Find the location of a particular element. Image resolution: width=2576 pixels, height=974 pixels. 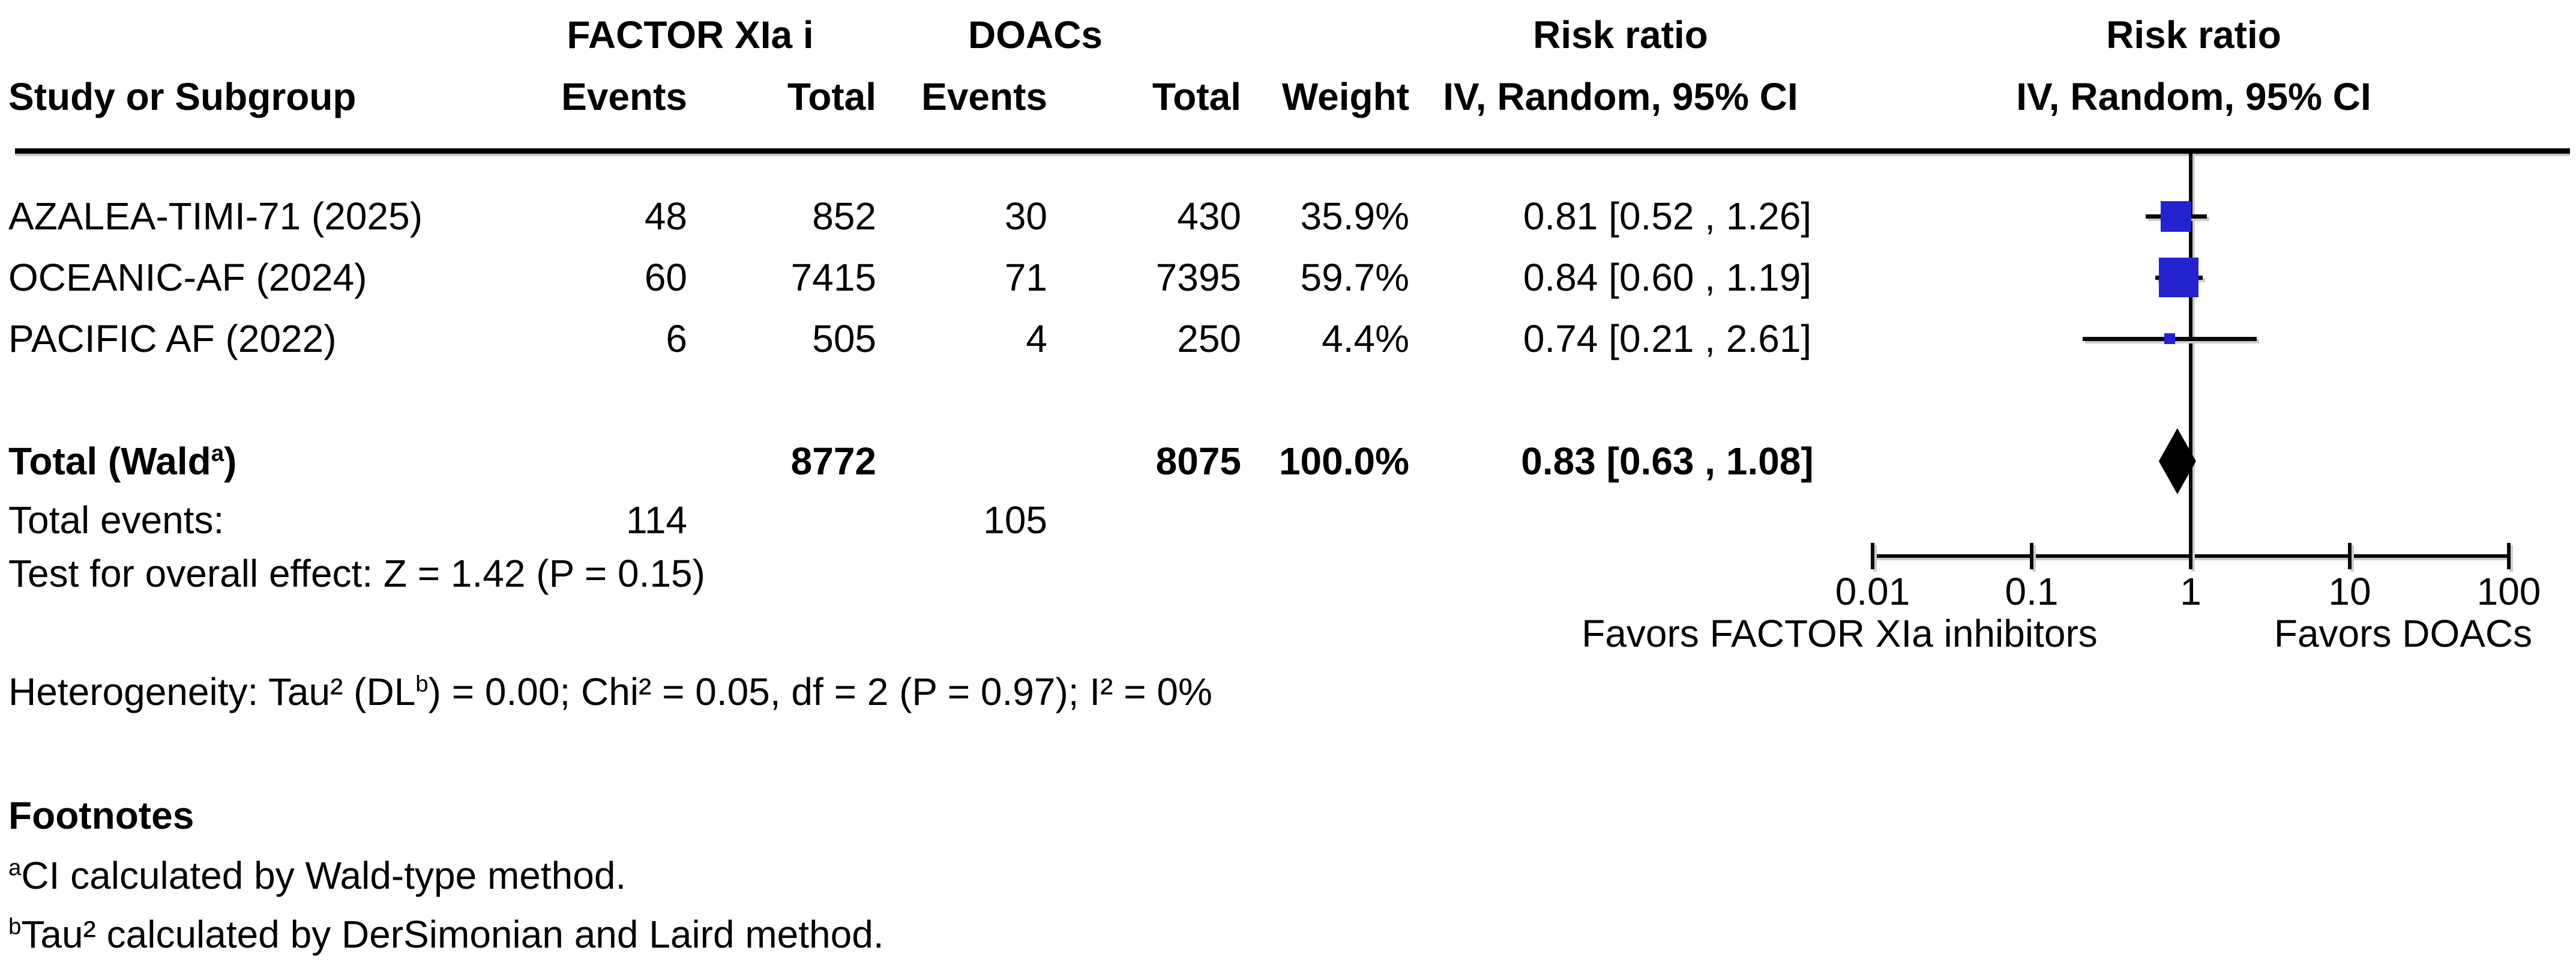

total-events-label: Total events: is located at coordinates (116, 520).